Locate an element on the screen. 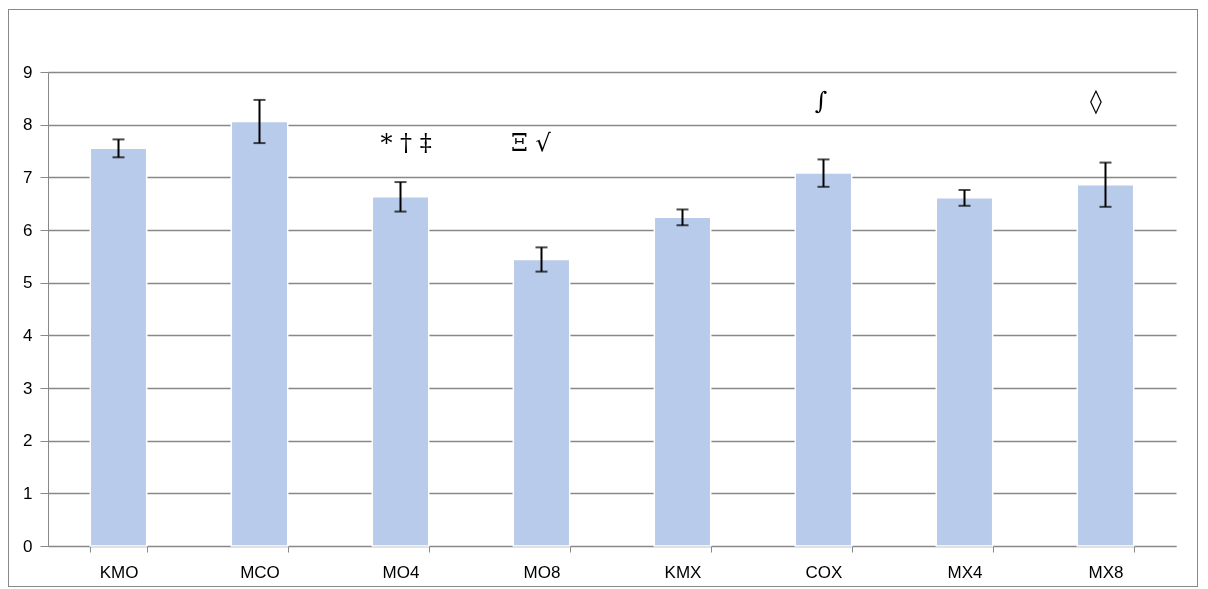 The image size is (1208, 589). x-tick-label: MO8 is located at coordinates (542, 572).